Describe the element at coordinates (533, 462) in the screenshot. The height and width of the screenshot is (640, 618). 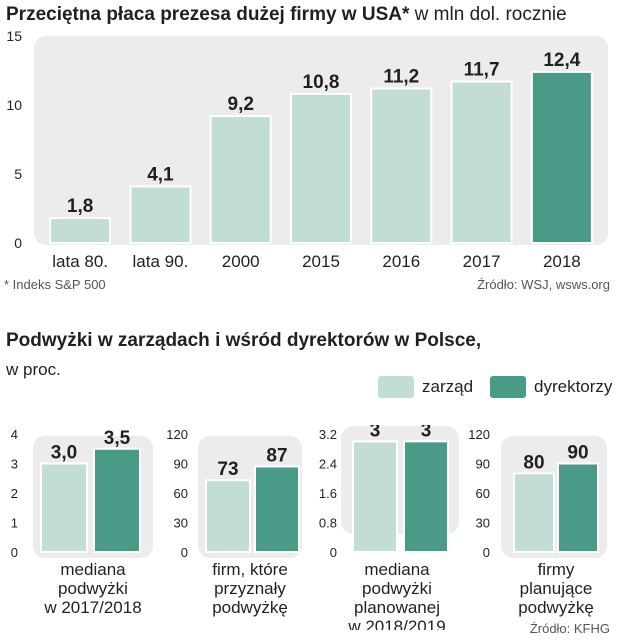
I see `data-label: 80` at that location.